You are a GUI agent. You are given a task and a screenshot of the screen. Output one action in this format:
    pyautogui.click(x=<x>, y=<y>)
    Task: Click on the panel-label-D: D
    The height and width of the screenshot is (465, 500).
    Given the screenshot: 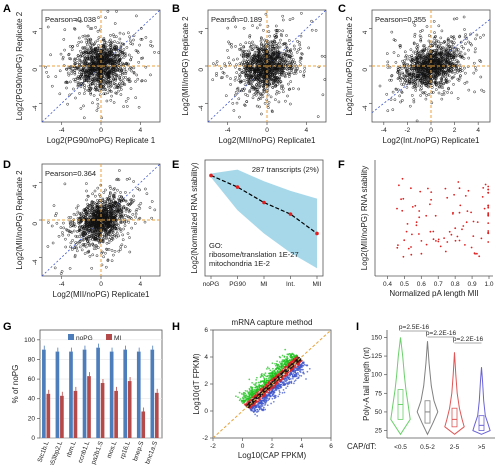 What is the action you would take?
    pyautogui.click(x=7, y=165)
    